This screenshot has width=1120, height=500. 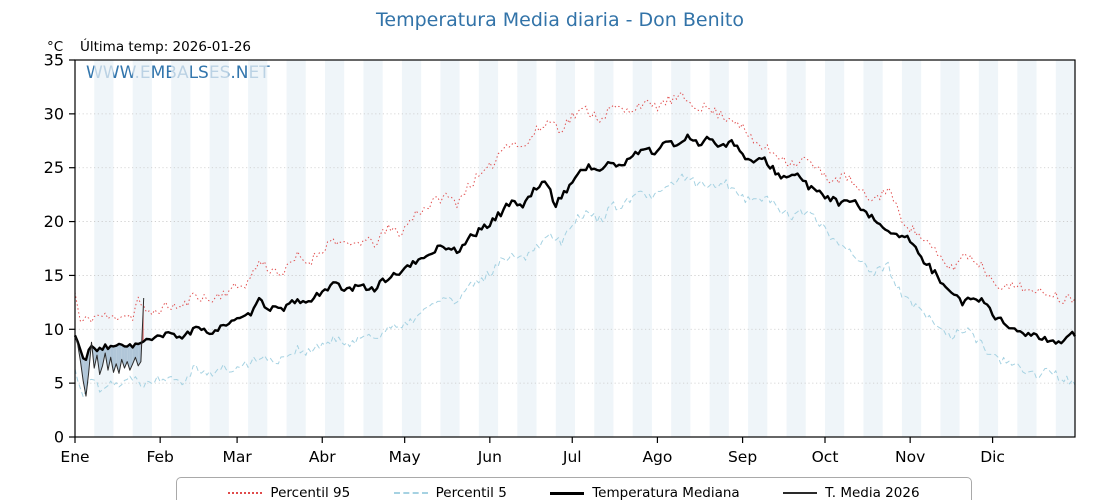 I want to click on legend-label: Percentil 5, so click(x=471, y=492).